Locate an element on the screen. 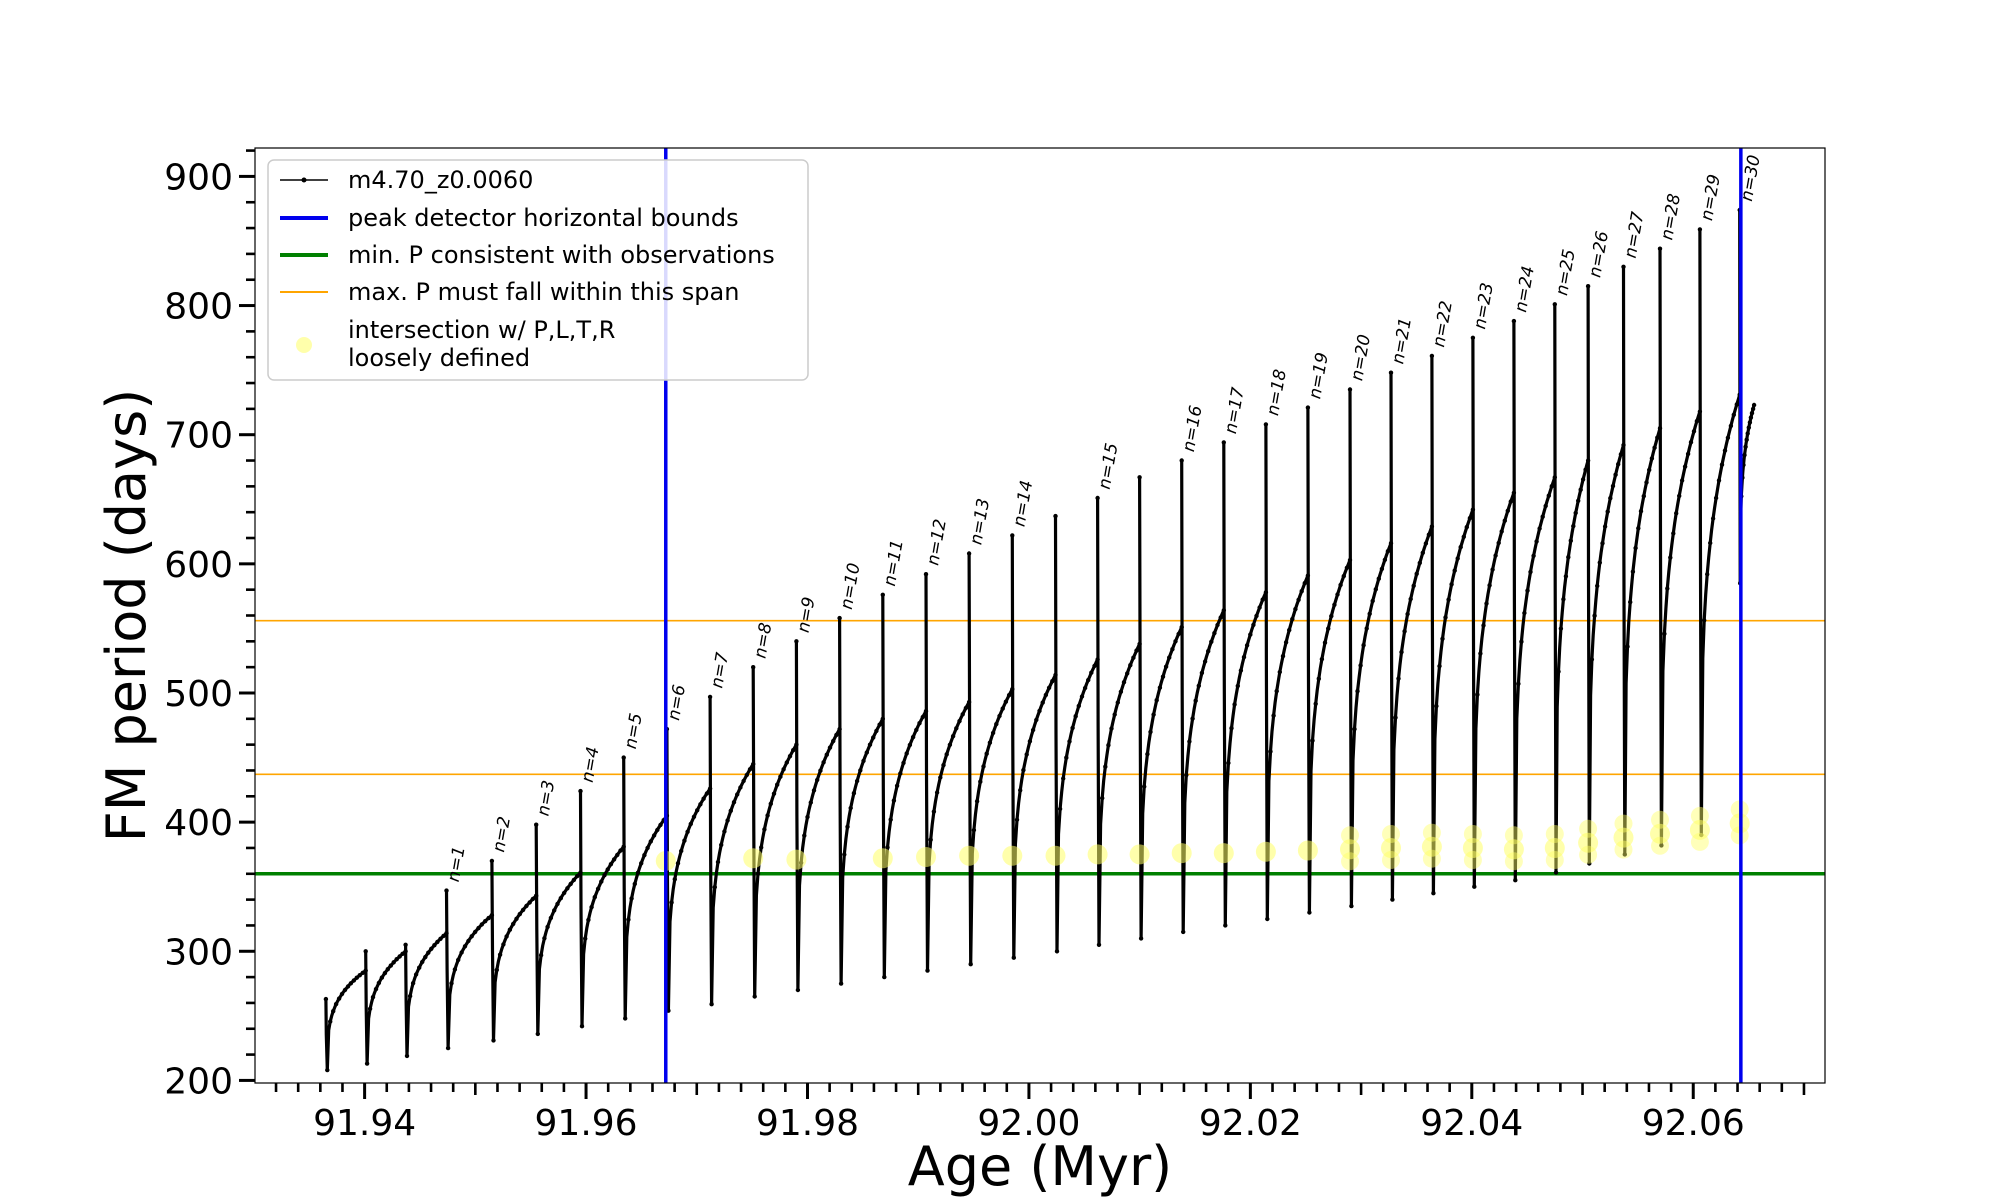  x-tick-label: 91.98 is located at coordinates (807, 1123).